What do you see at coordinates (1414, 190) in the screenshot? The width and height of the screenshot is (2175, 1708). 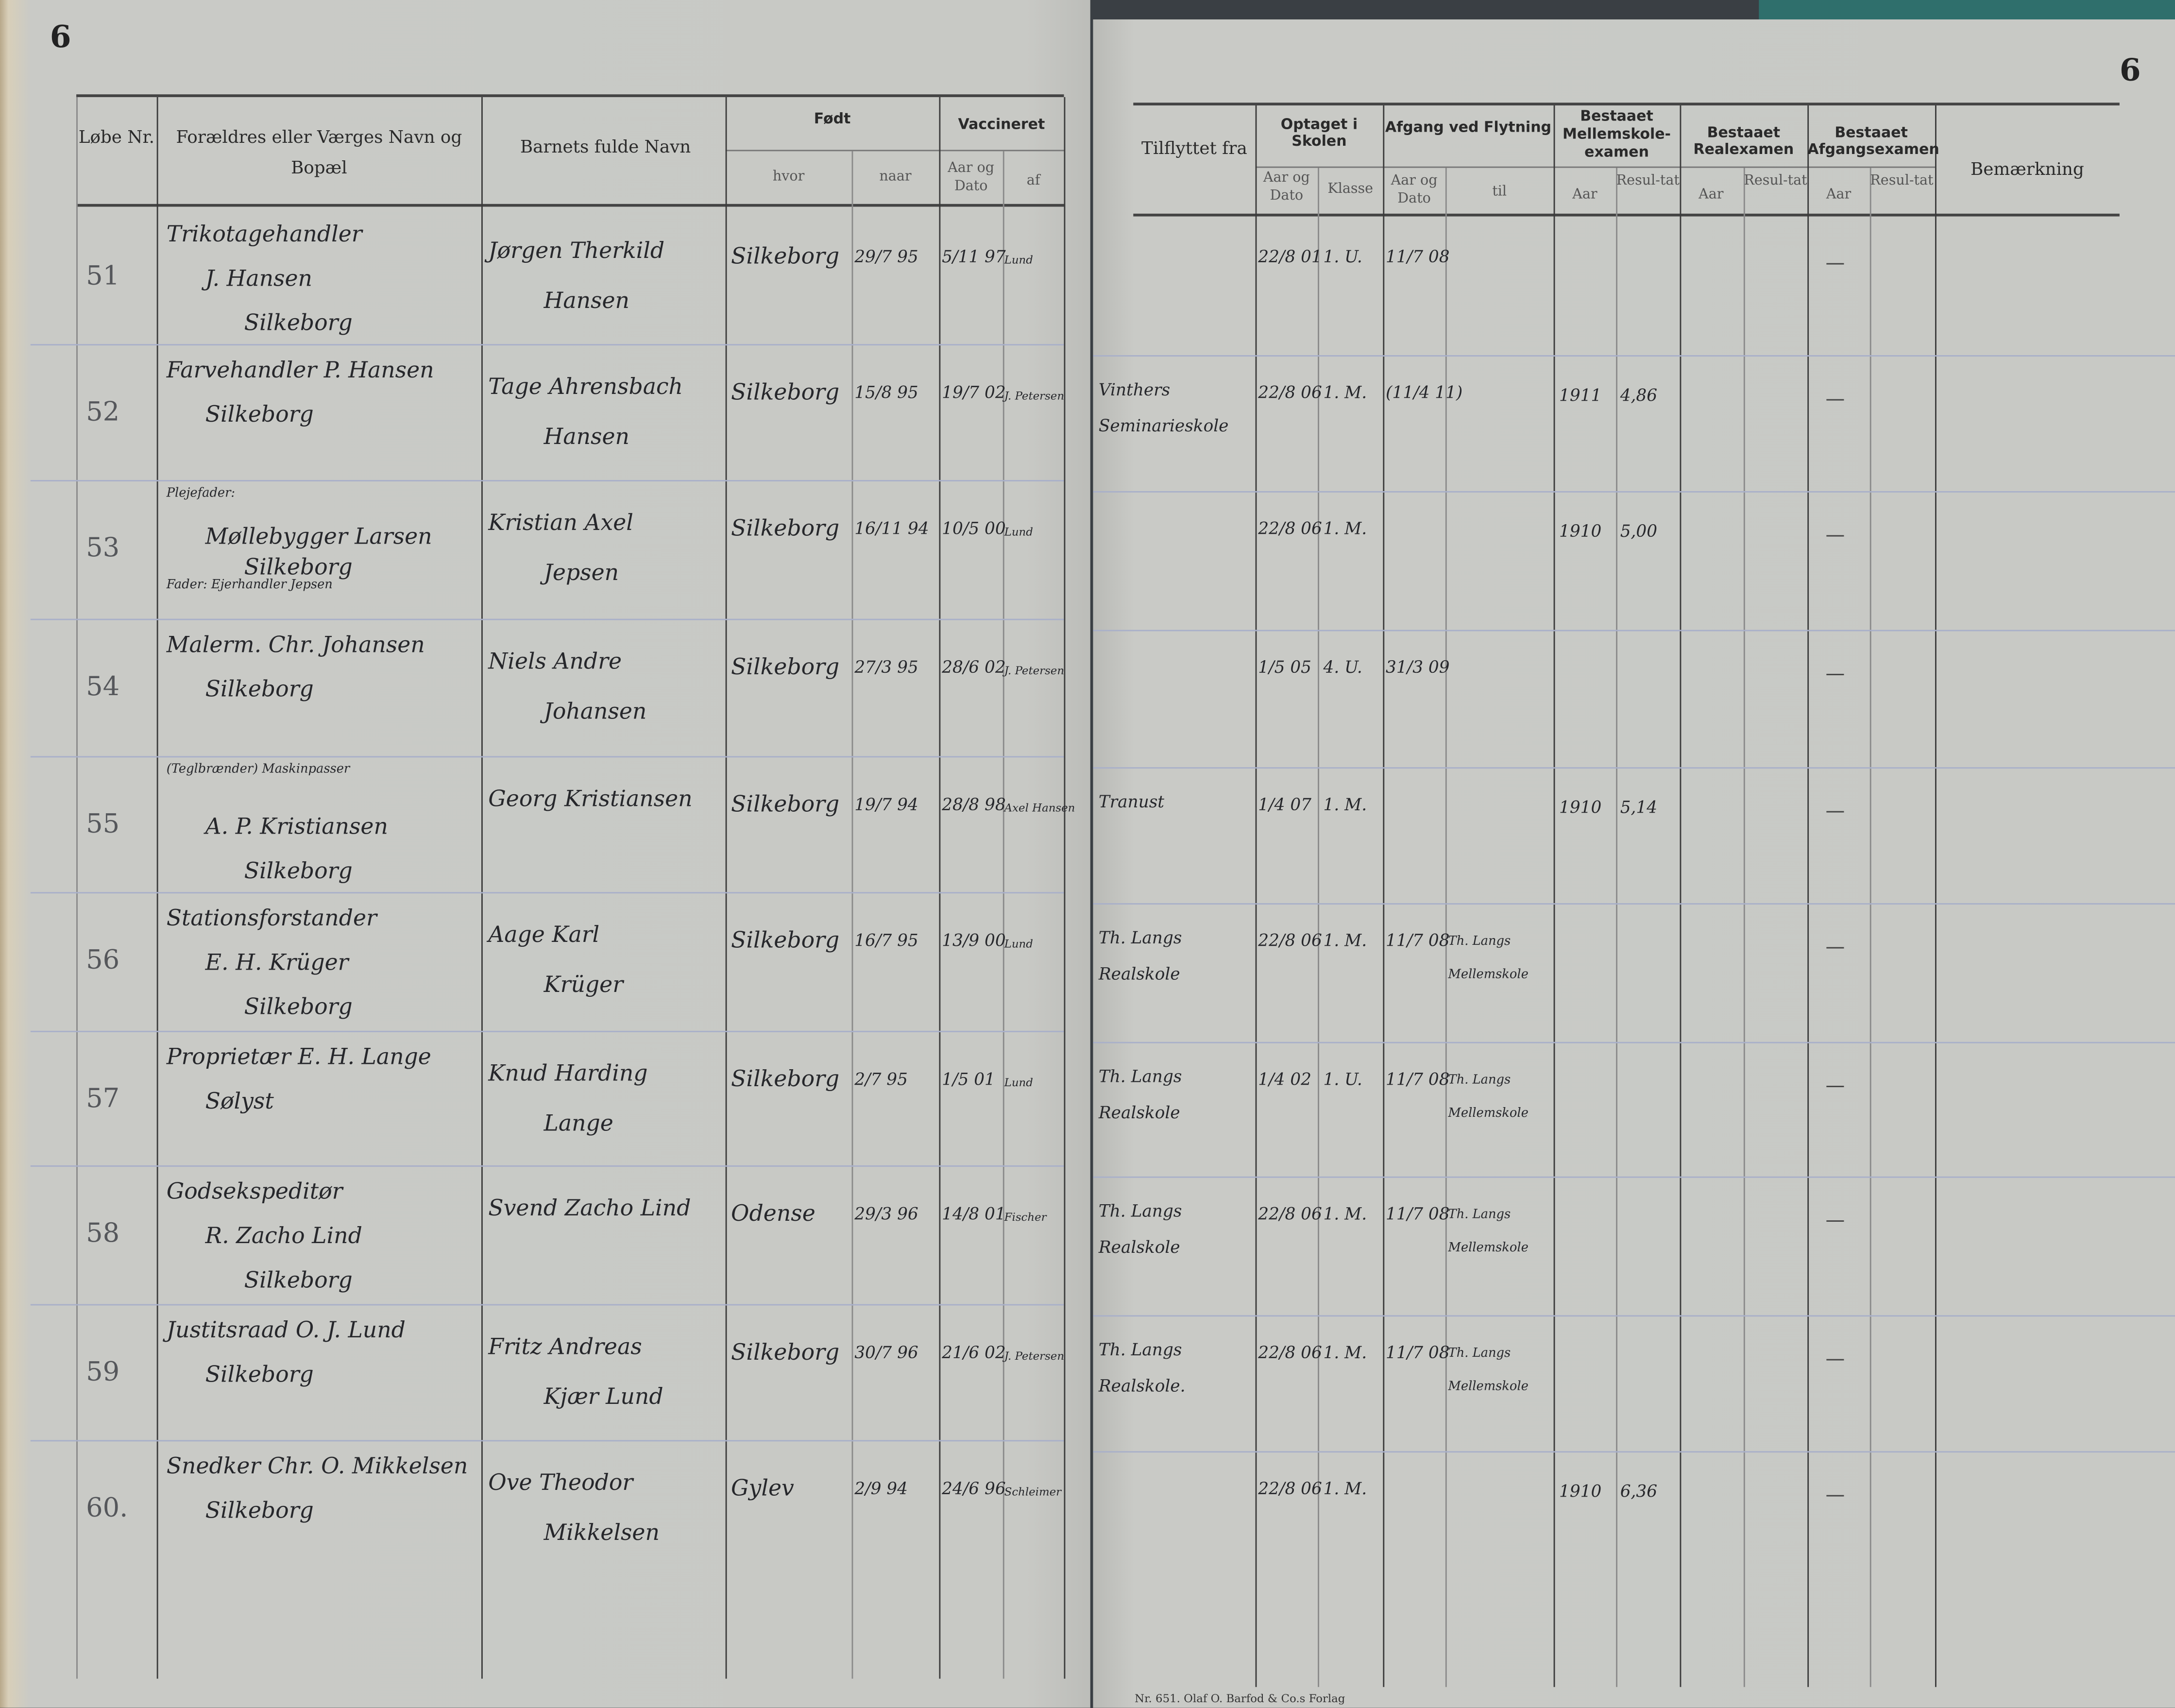 I see `header-departure-date: Aar og Dato` at bounding box center [1414, 190].